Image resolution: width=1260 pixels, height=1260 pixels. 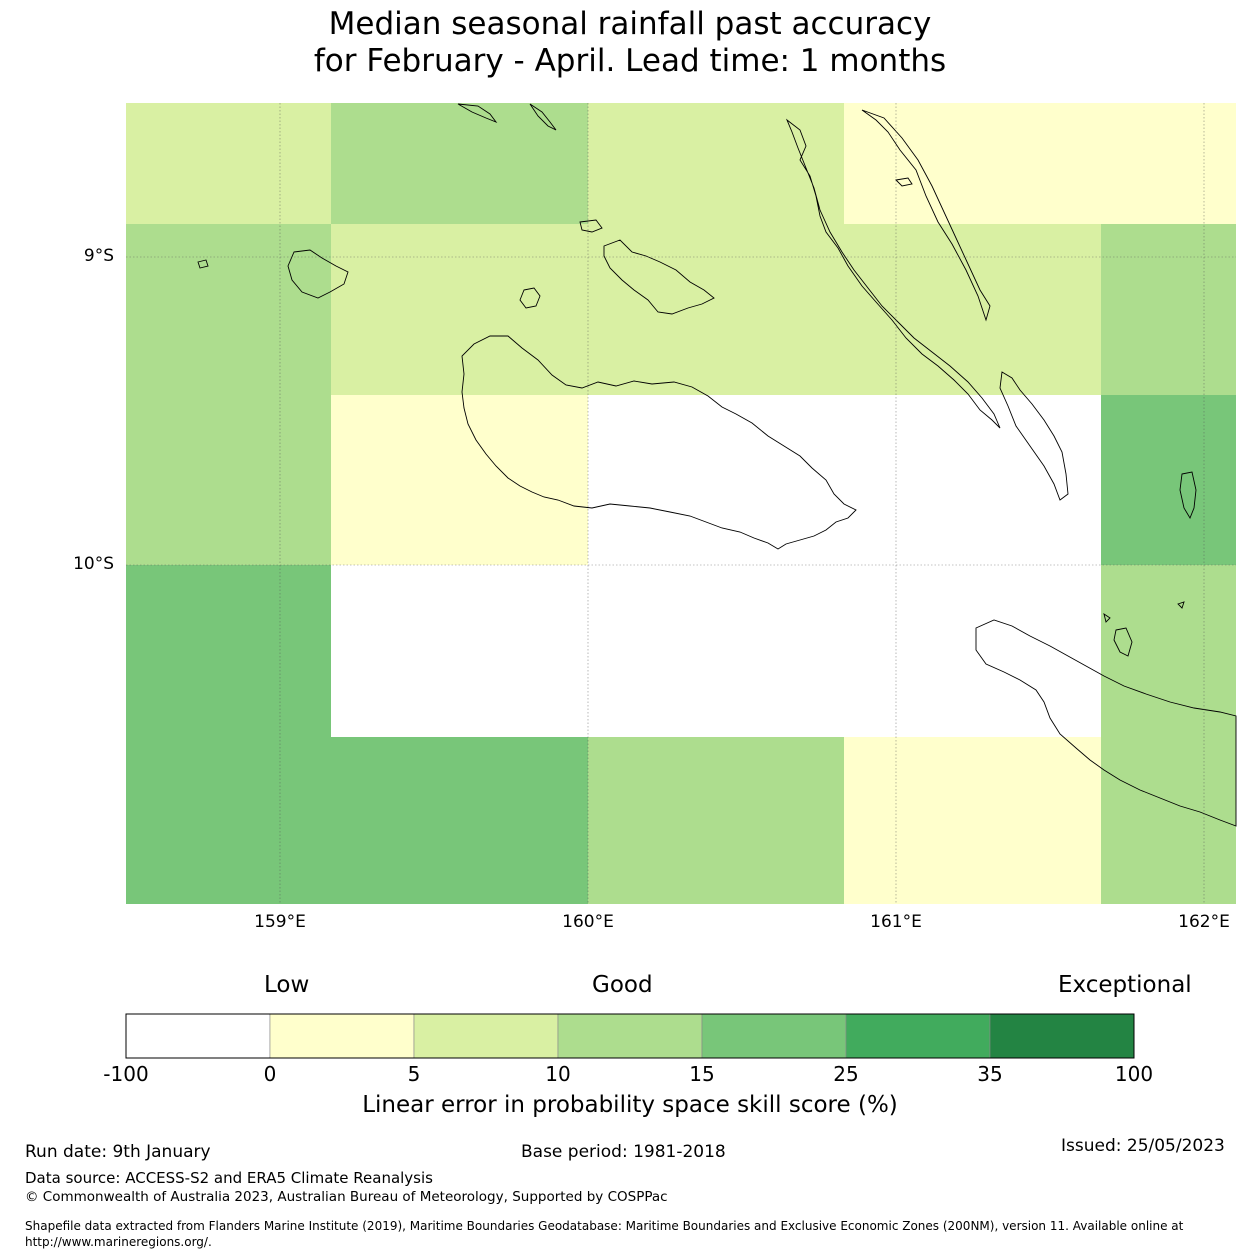 I want to click on lon-label-161e: 161°E, so click(x=896, y=922).